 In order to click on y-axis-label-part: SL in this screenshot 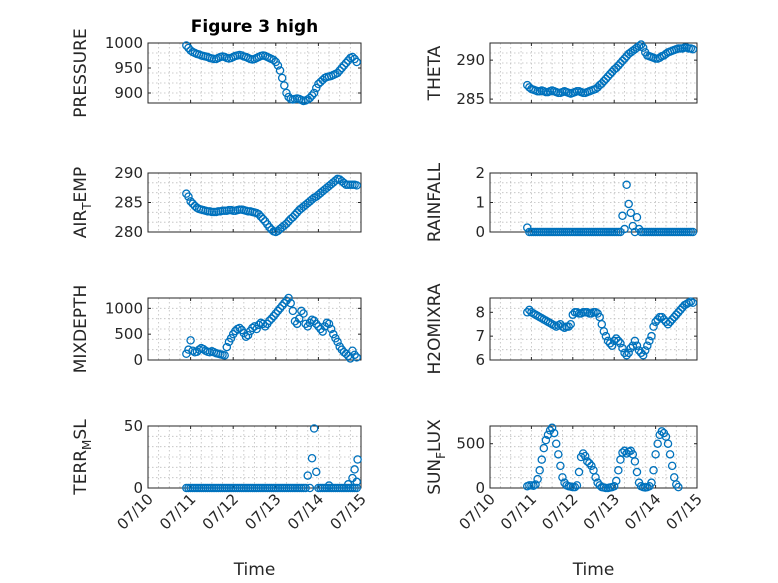, I will do `click(81, 429)`.